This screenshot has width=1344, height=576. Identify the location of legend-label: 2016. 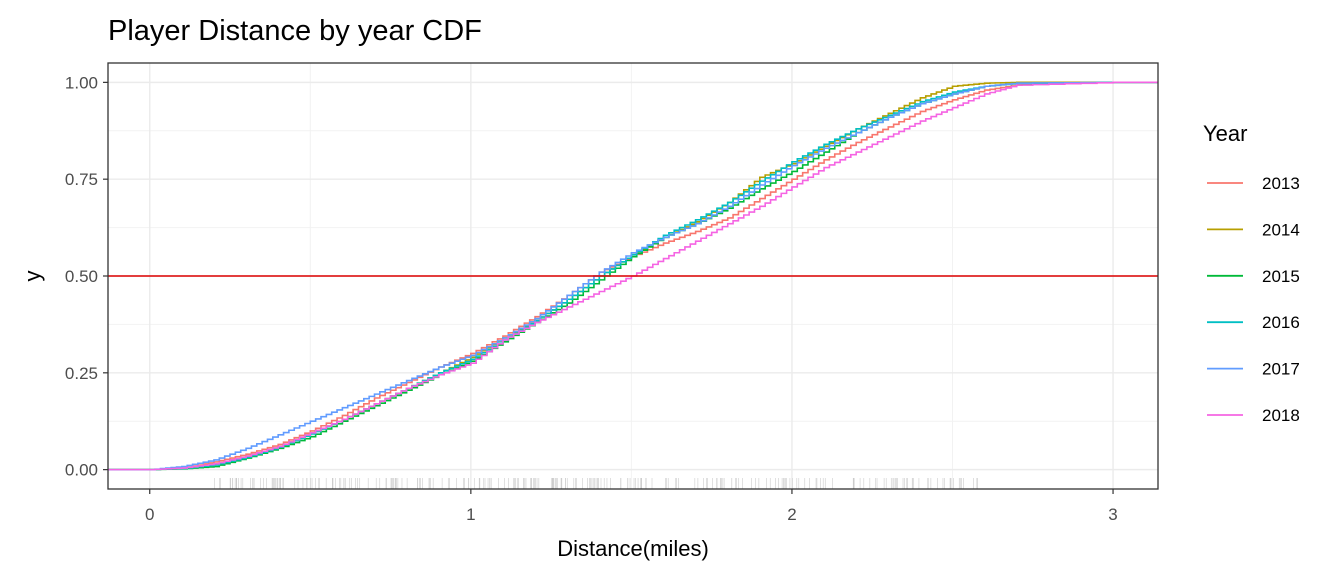
(1281, 322).